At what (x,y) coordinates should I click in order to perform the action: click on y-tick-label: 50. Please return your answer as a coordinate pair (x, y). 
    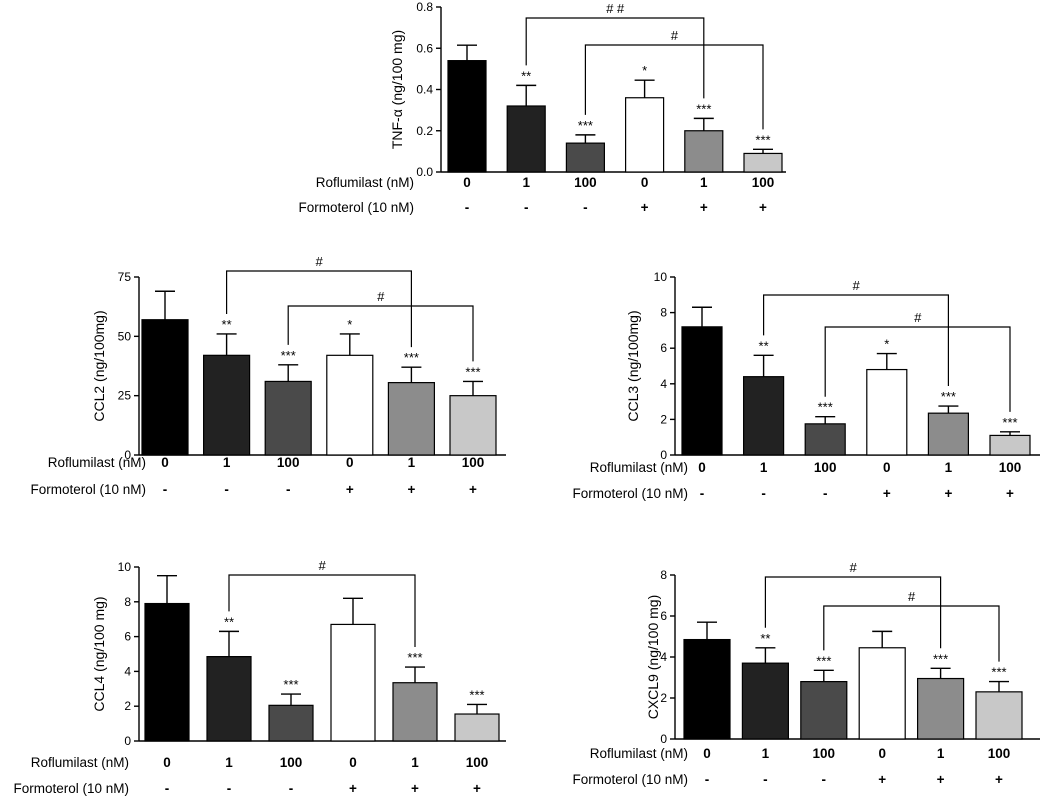
    Looking at the image, I should click on (125, 336).